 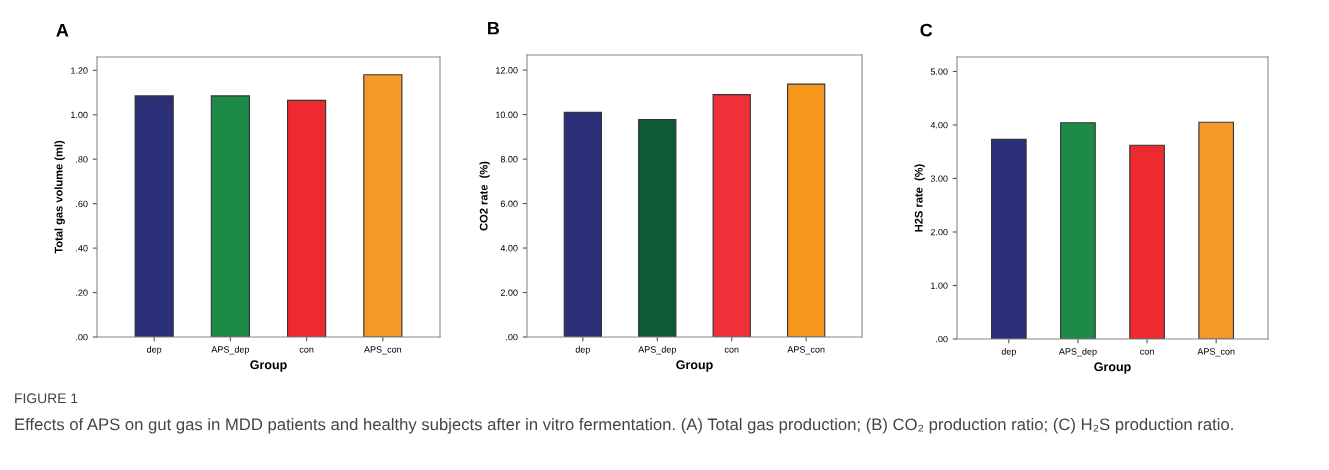 What do you see at coordinates (82, 204) in the screenshot?
I see `y-tick-label: .60` at bounding box center [82, 204].